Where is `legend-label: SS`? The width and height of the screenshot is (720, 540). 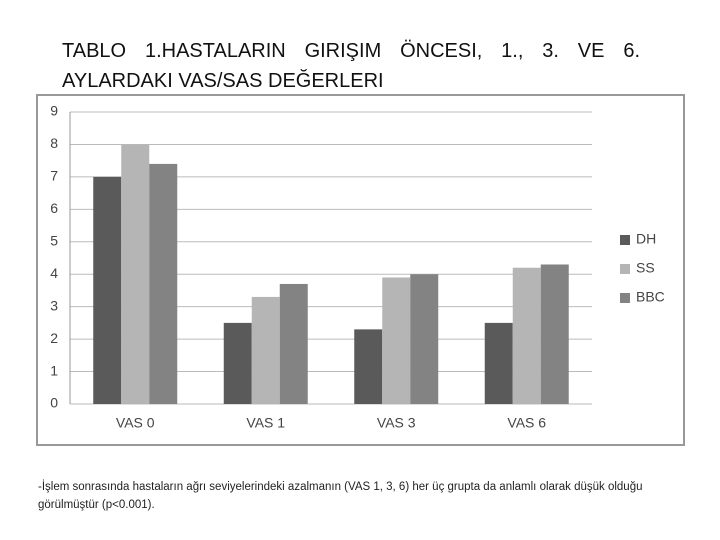 legend-label: SS is located at coordinates (645, 268).